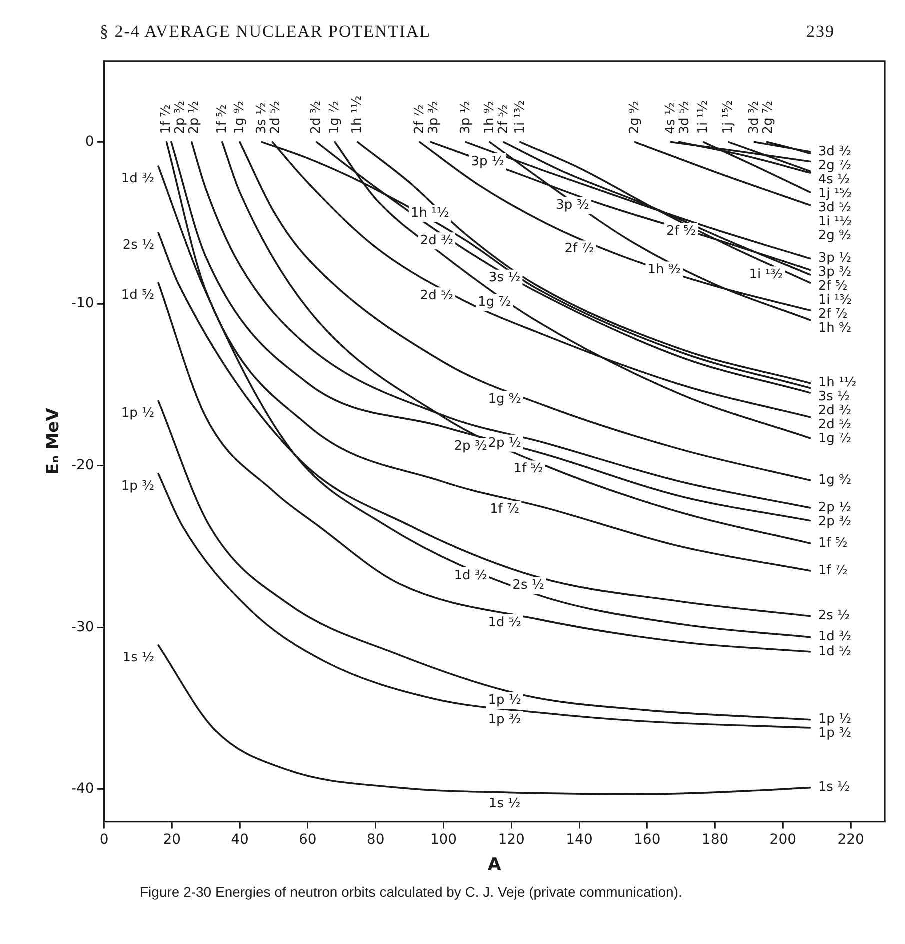 This screenshot has width=905, height=944. Describe the element at coordinates (504, 278) in the screenshot. I see `annotation: 3s ¹⁄₂` at that location.